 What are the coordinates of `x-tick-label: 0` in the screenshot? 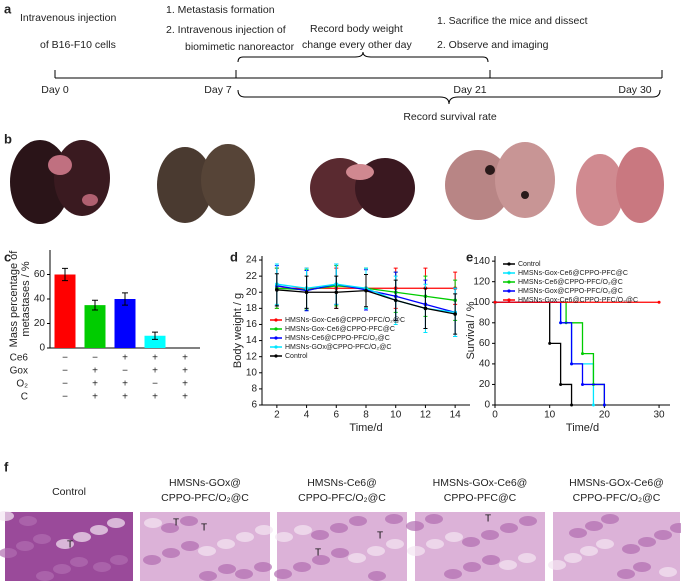 It's located at (495, 415).